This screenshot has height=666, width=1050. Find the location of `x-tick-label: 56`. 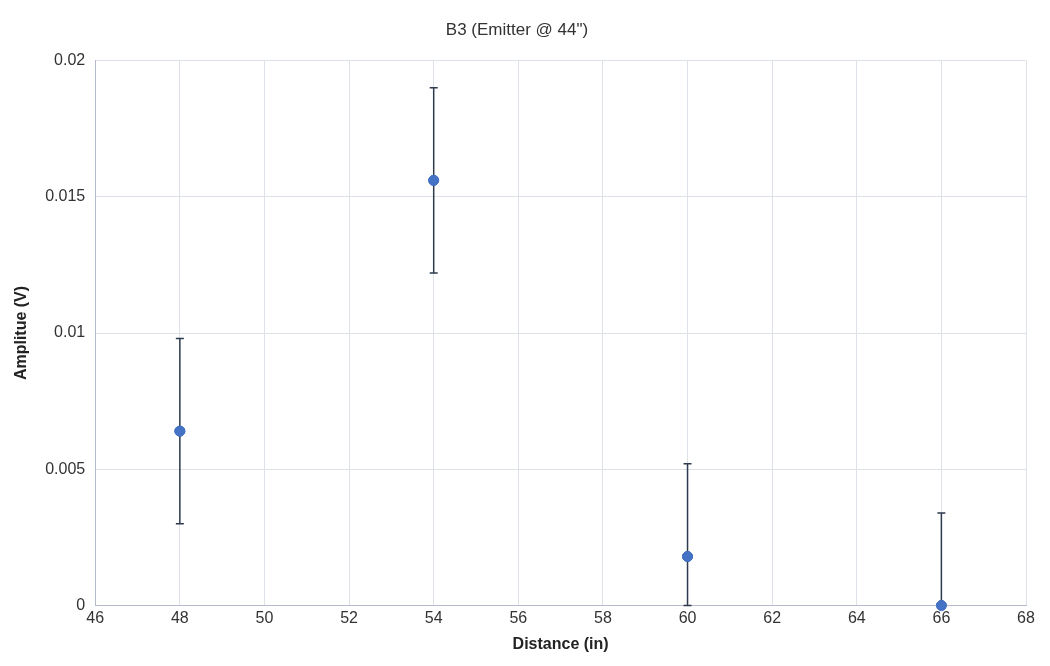

x-tick-label: 56 is located at coordinates (518, 617).